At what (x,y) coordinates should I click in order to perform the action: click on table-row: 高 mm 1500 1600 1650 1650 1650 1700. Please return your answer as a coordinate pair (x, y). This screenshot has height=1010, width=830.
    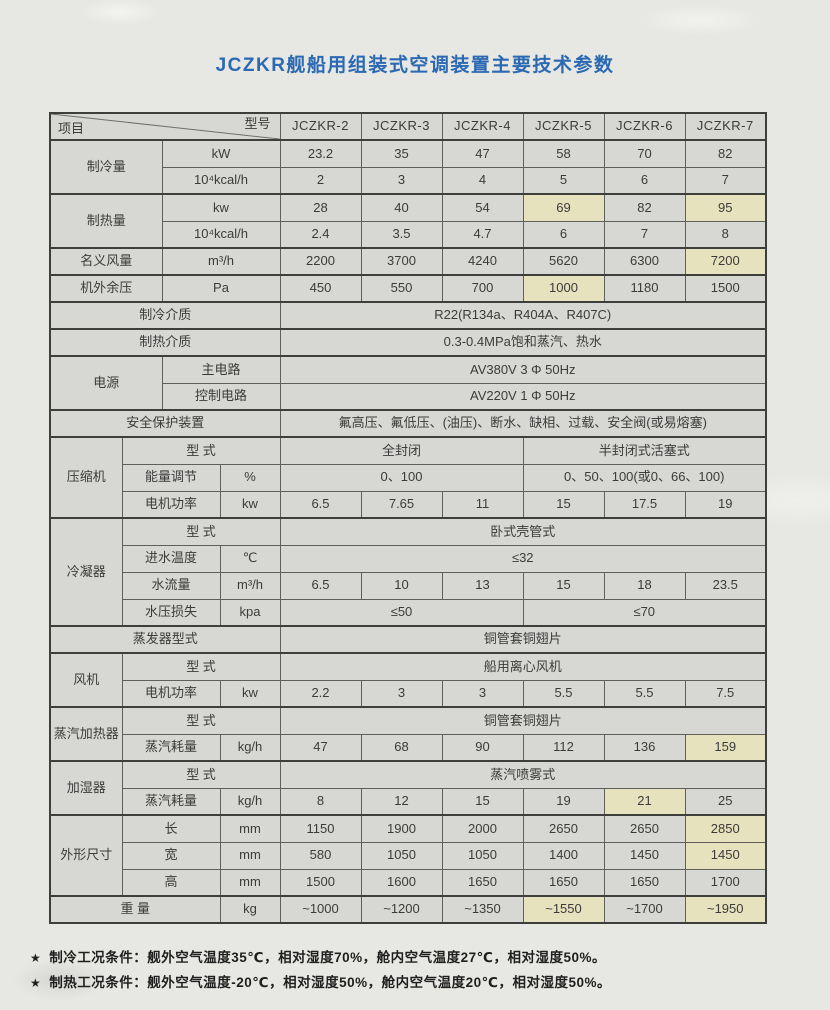
    Looking at the image, I should click on (408, 882).